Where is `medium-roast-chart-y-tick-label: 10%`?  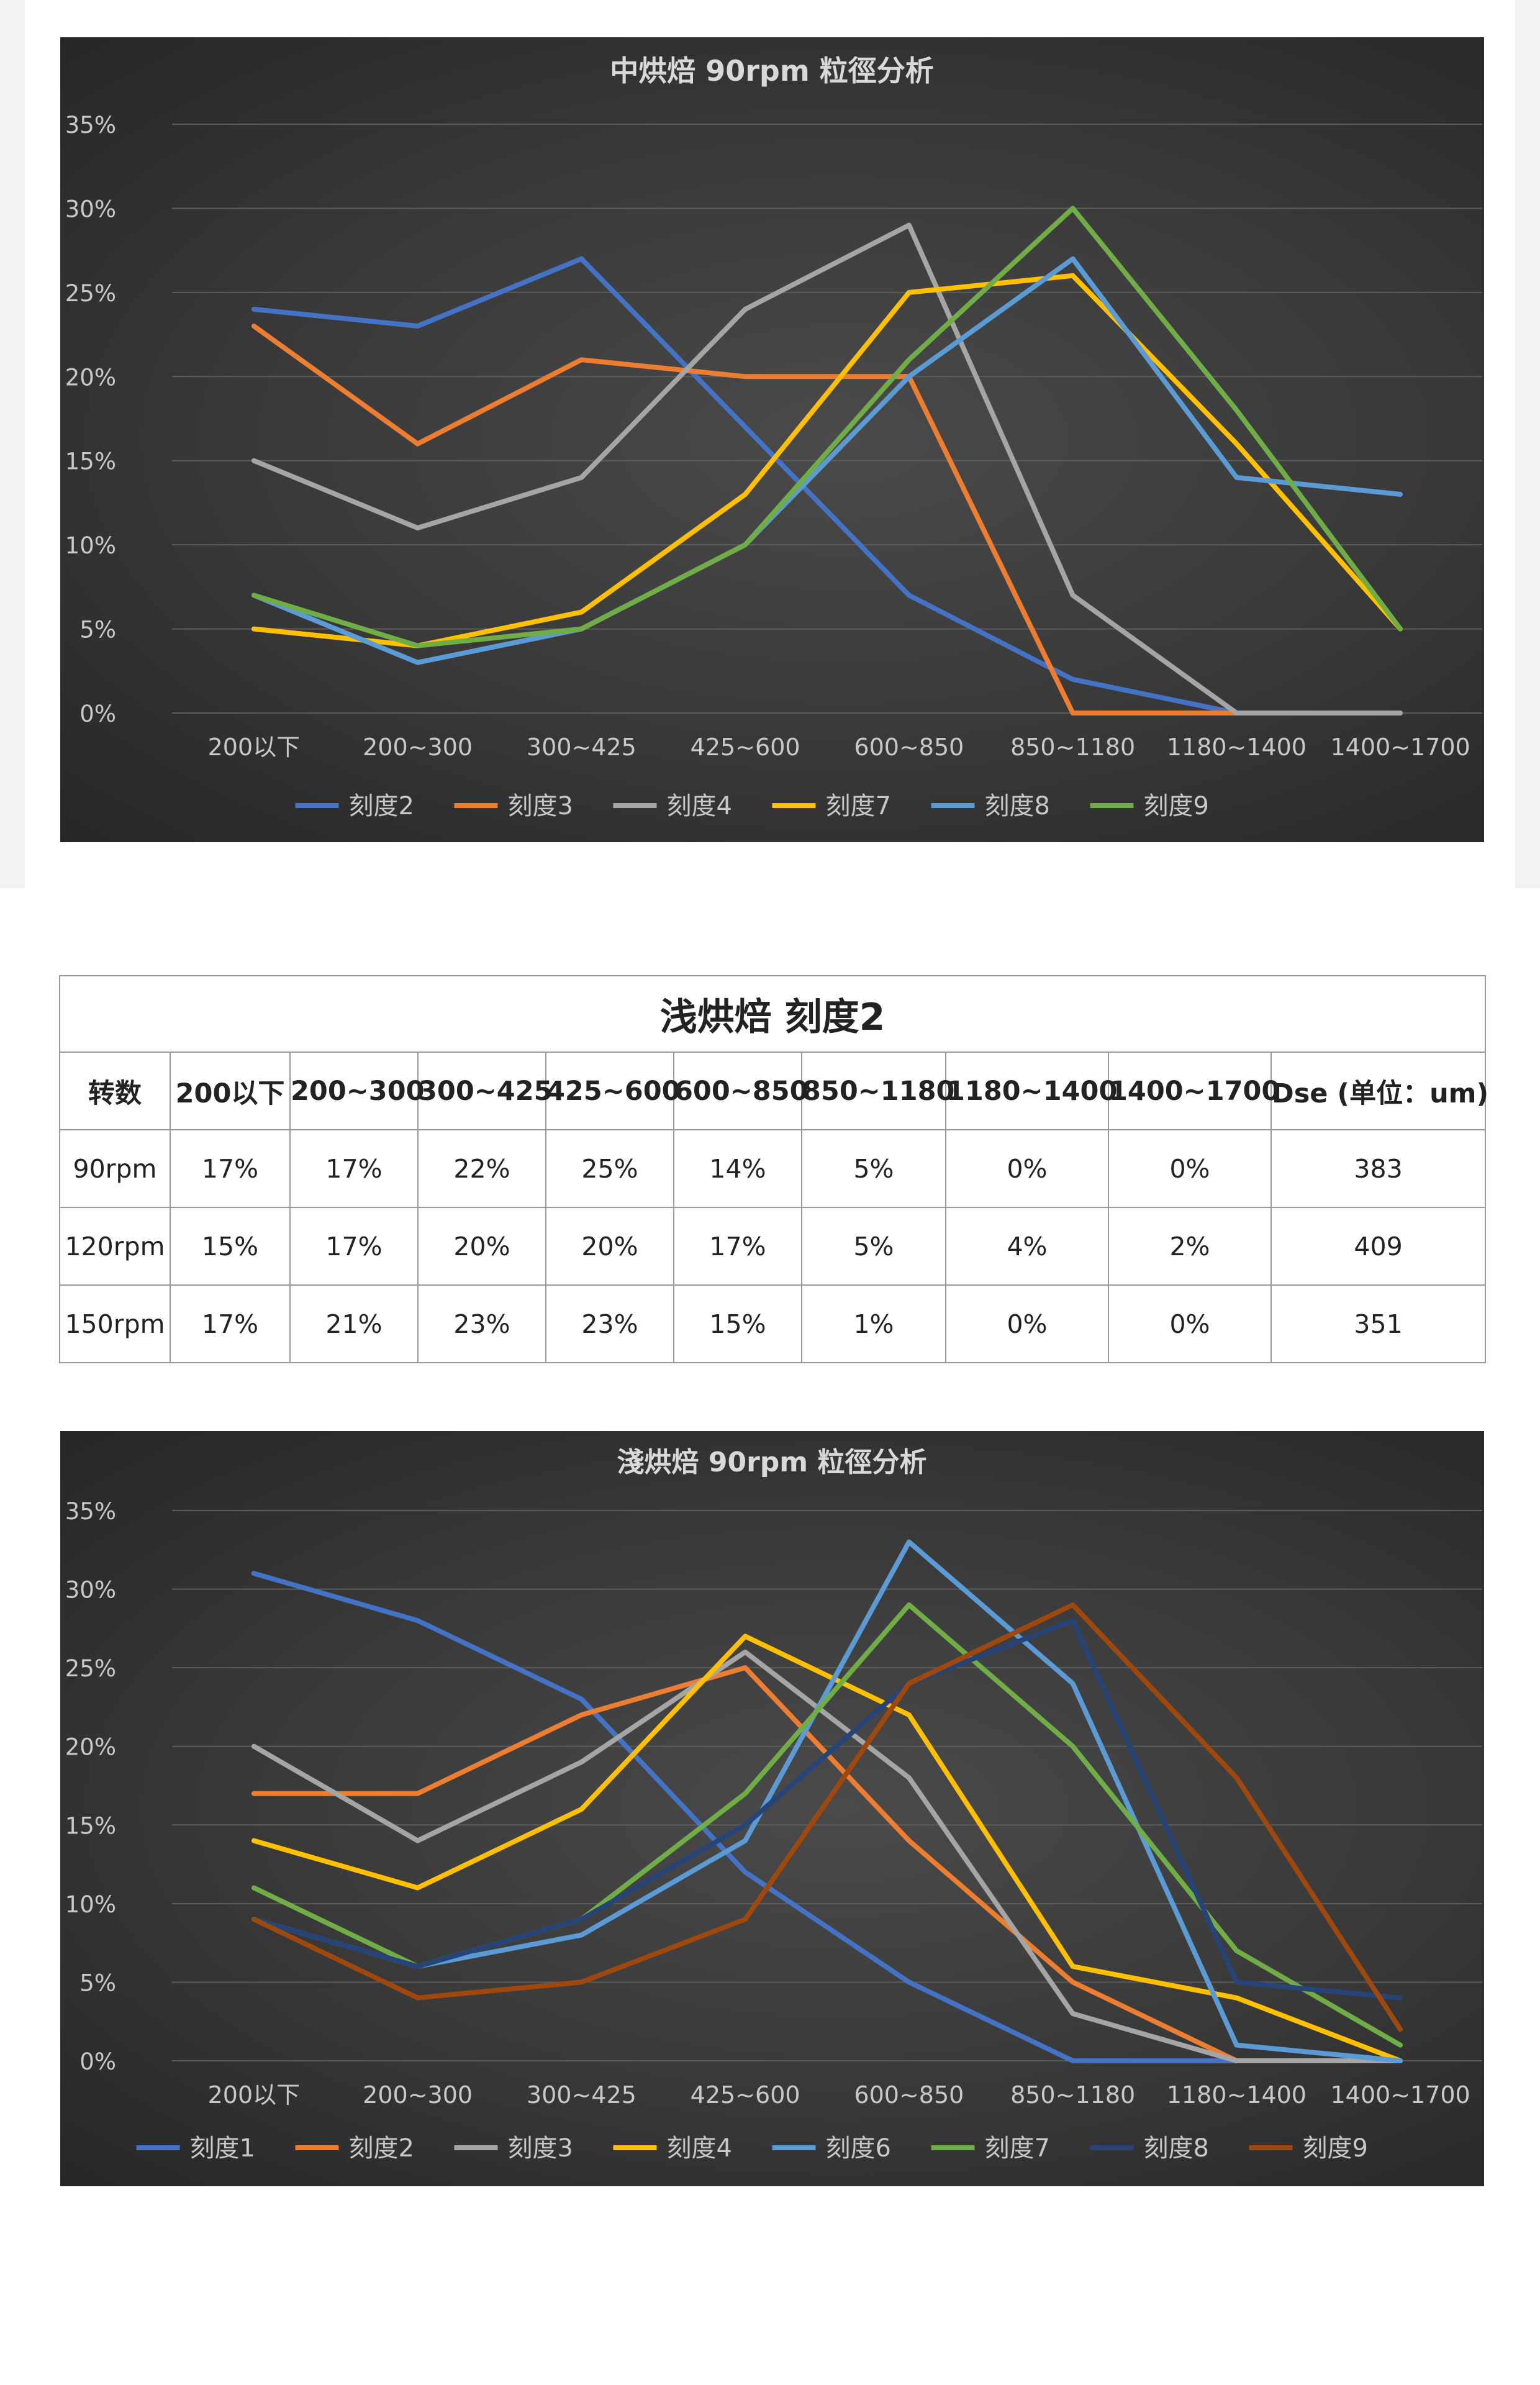 medium-roast-chart-y-tick-label: 10% is located at coordinates (90, 545).